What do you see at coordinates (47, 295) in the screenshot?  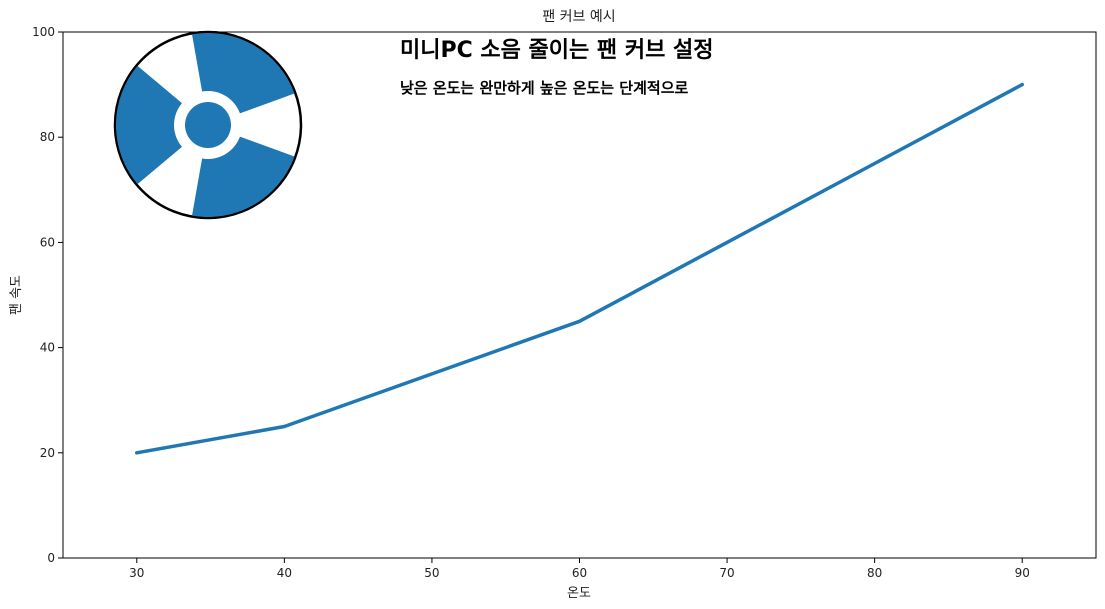 I see `y-axis: 0 20 40 60 80 100` at bounding box center [47, 295].